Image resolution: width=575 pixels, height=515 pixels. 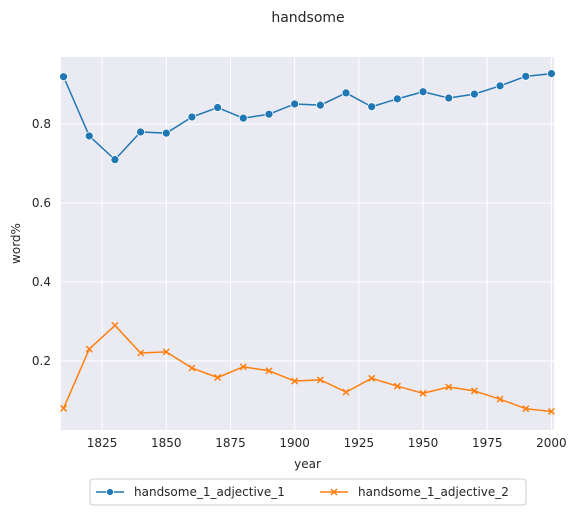 What do you see at coordinates (41, 282) in the screenshot?
I see `y-tick-label: 0.4` at bounding box center [41, 282].